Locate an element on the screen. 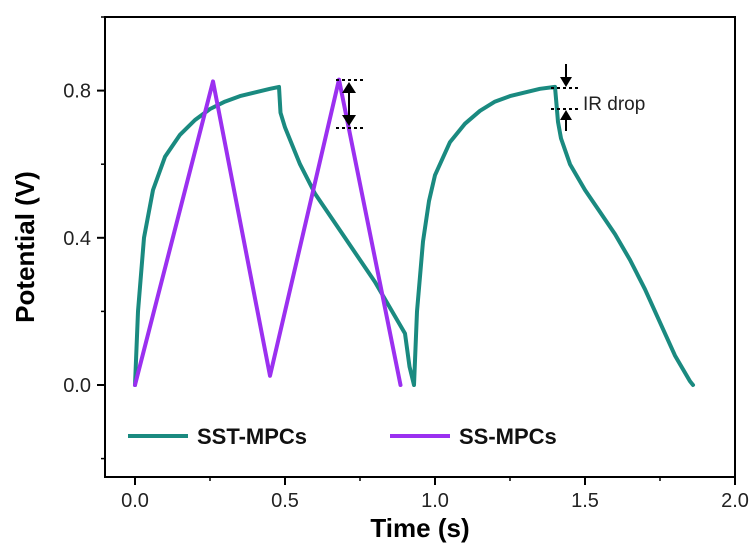 Image resolution: width=750 pixels, height=551 pixels. x-tick-label: 1.0 is located at coordinates (435, 501).